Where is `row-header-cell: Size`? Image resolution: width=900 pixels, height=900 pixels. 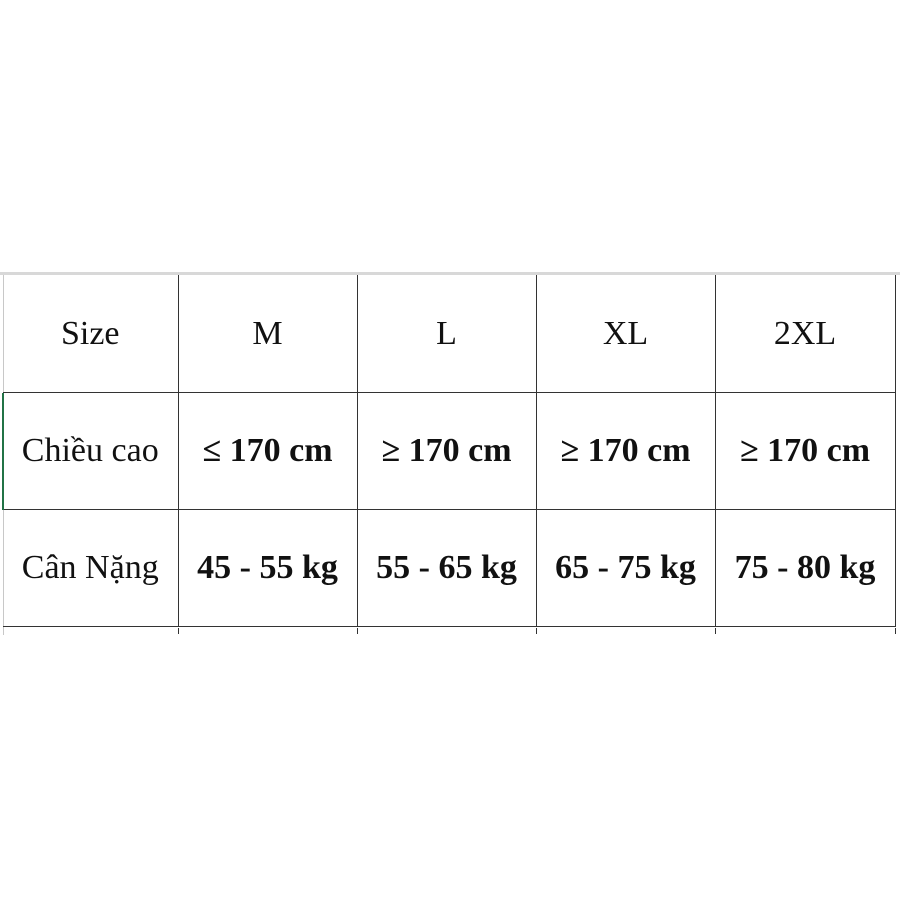 row-header-cell: Size is located at coordinates (91, 334).